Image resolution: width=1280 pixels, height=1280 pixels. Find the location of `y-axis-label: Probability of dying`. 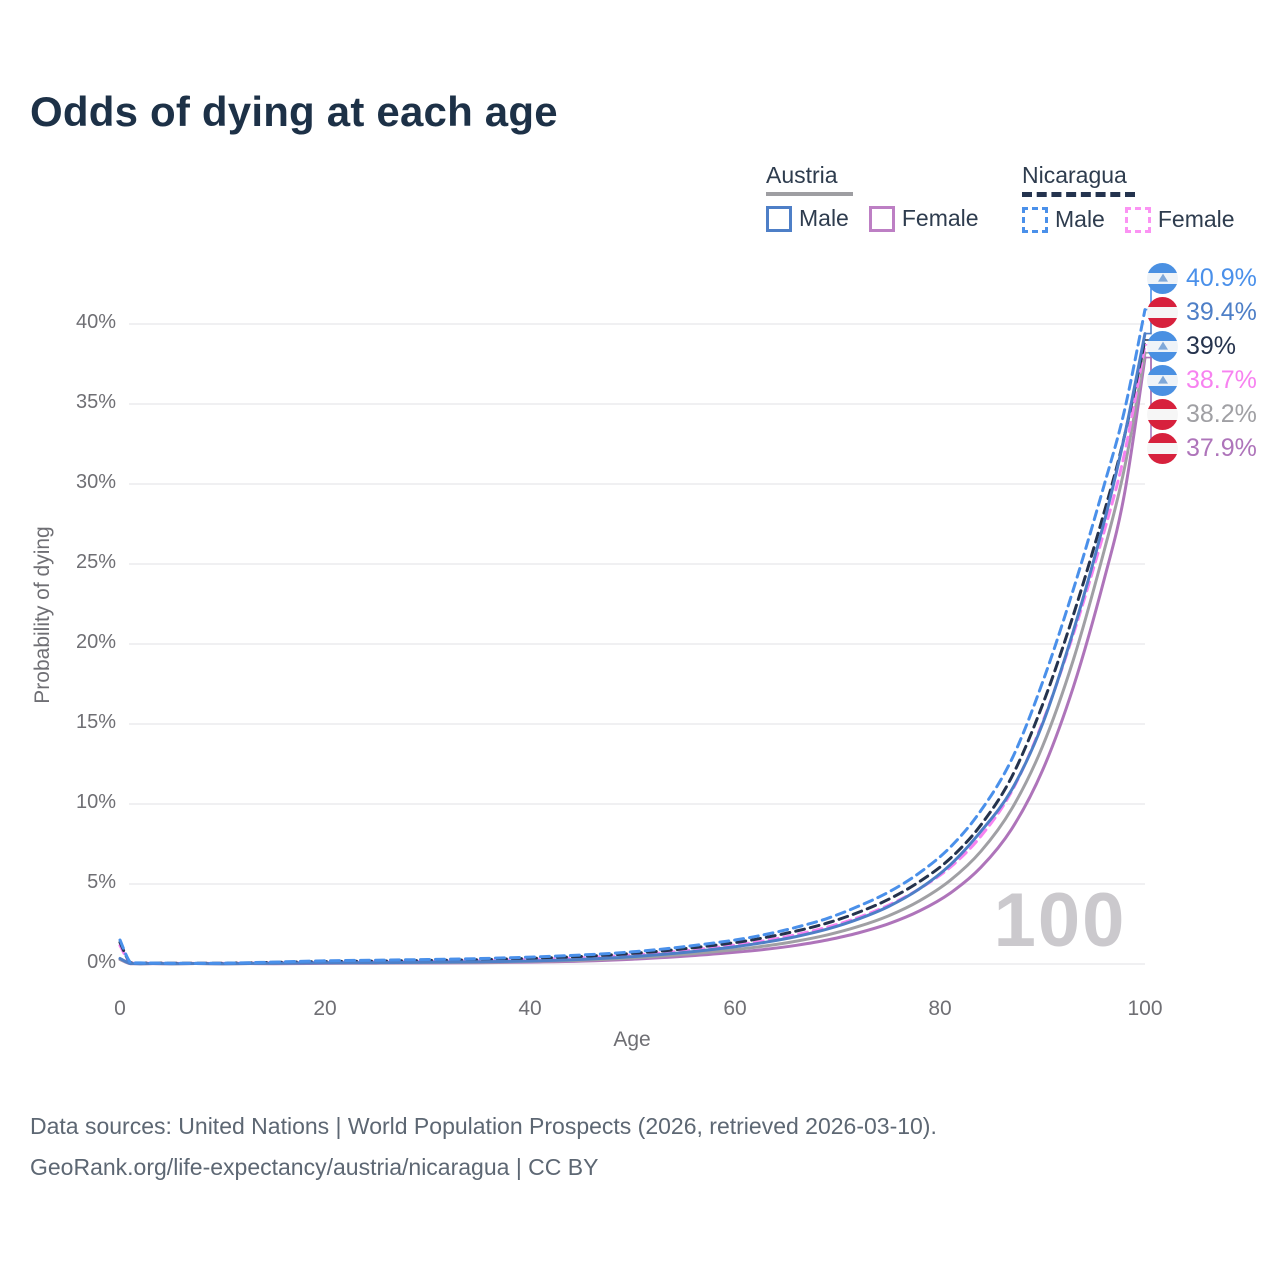

y-axis-label: Probability of dying is located at coordinates (42, 615).